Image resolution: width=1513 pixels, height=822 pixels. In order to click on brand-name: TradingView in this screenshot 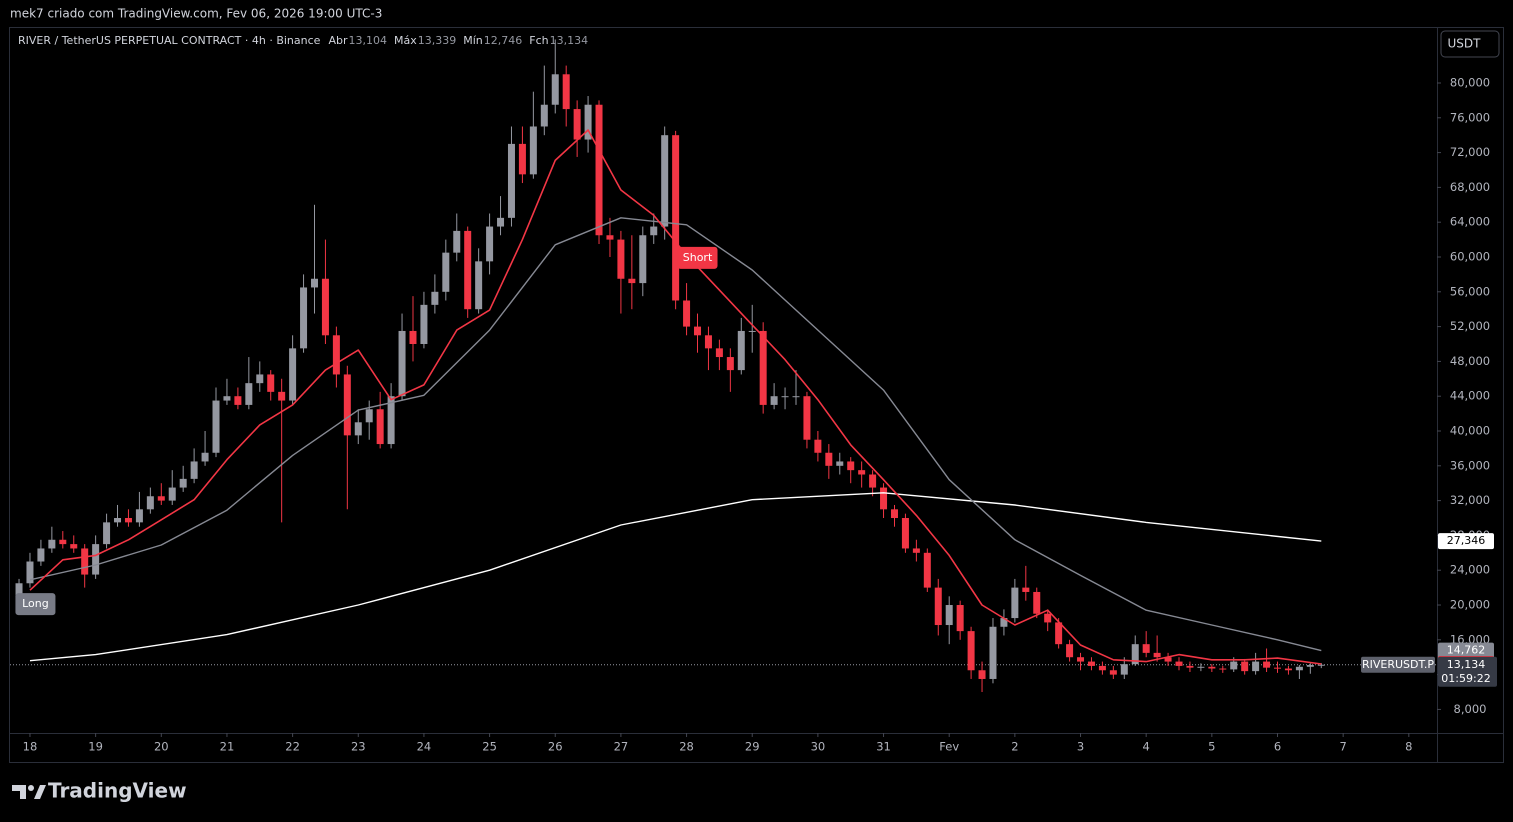, I will do `click(117, 791)`.